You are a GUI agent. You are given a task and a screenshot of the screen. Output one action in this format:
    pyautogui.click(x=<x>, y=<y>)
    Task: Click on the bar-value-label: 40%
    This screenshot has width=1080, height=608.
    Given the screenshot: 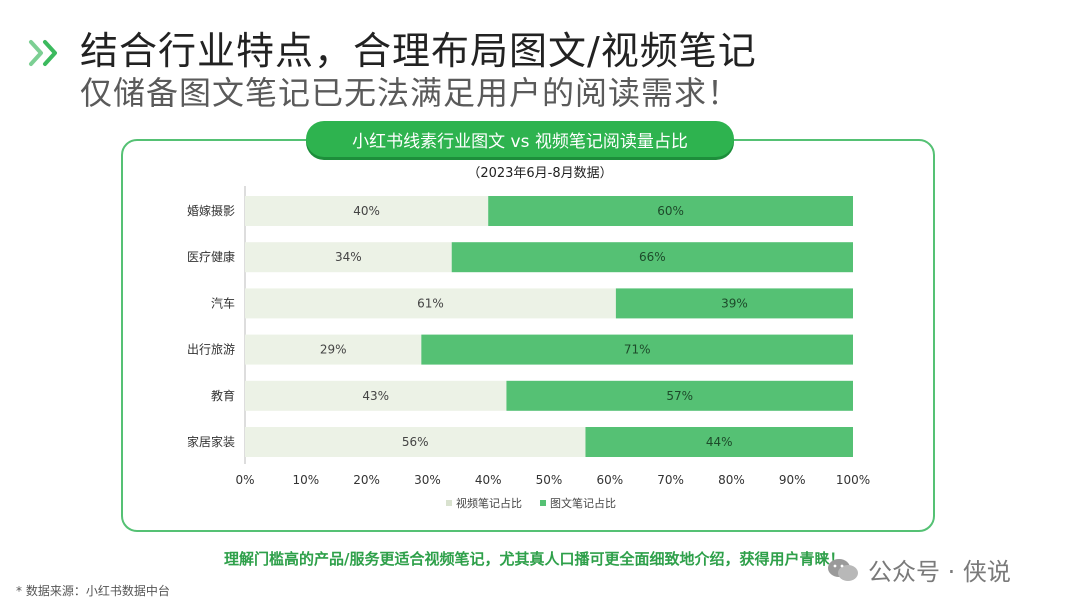 What is the action you would take?
    pyautogui.click(x=366, y=211)
    